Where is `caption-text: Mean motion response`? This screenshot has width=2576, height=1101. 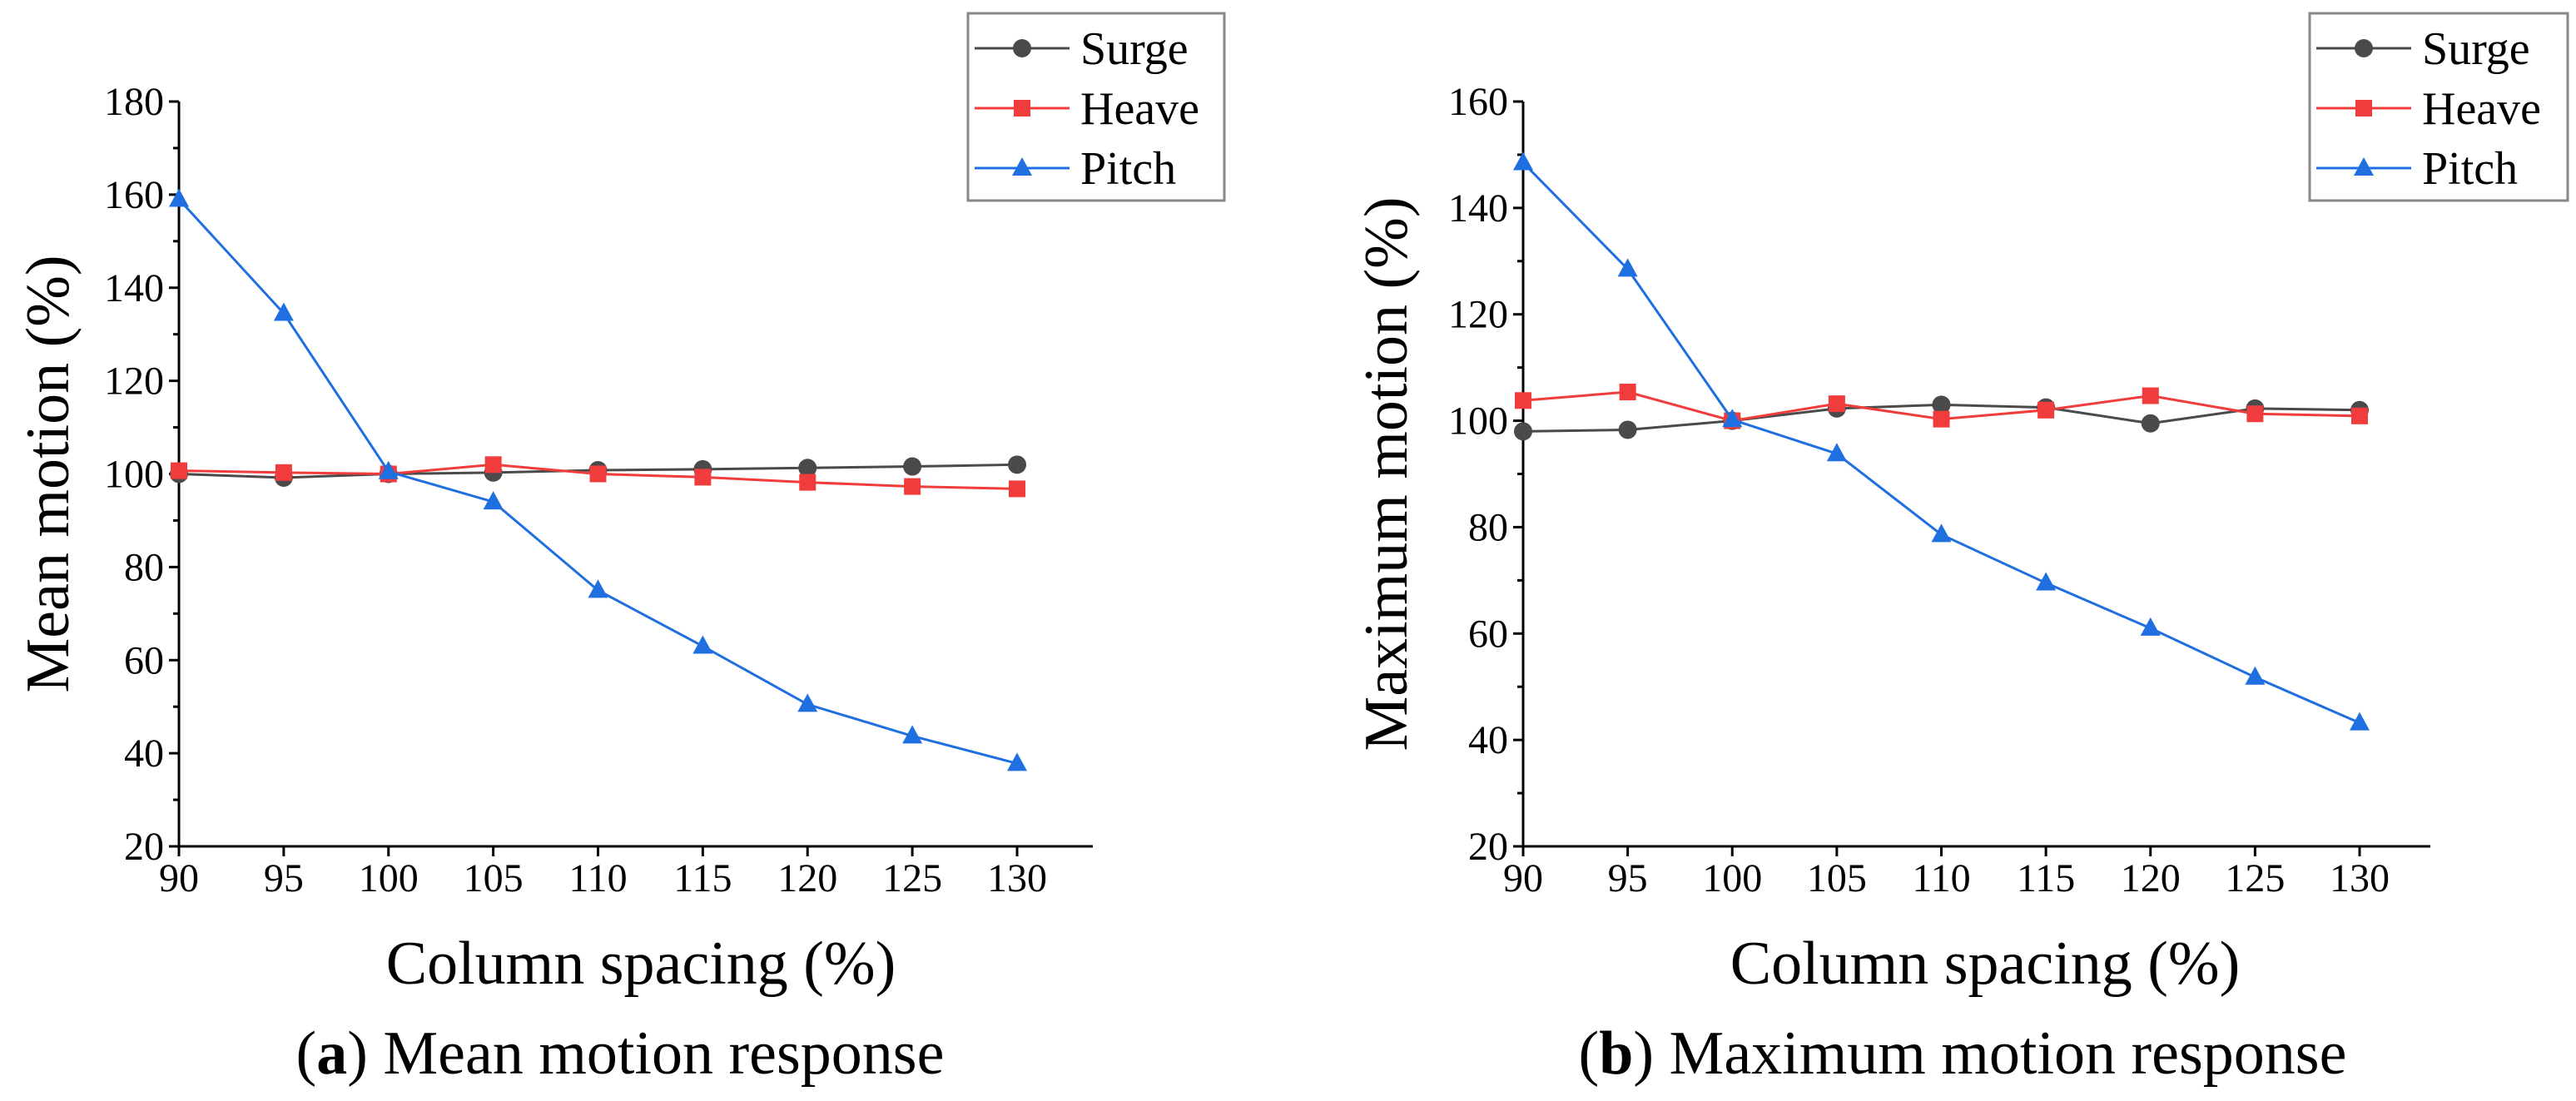
caption-text: Mean motion response is located at coordinates (663, 1053).